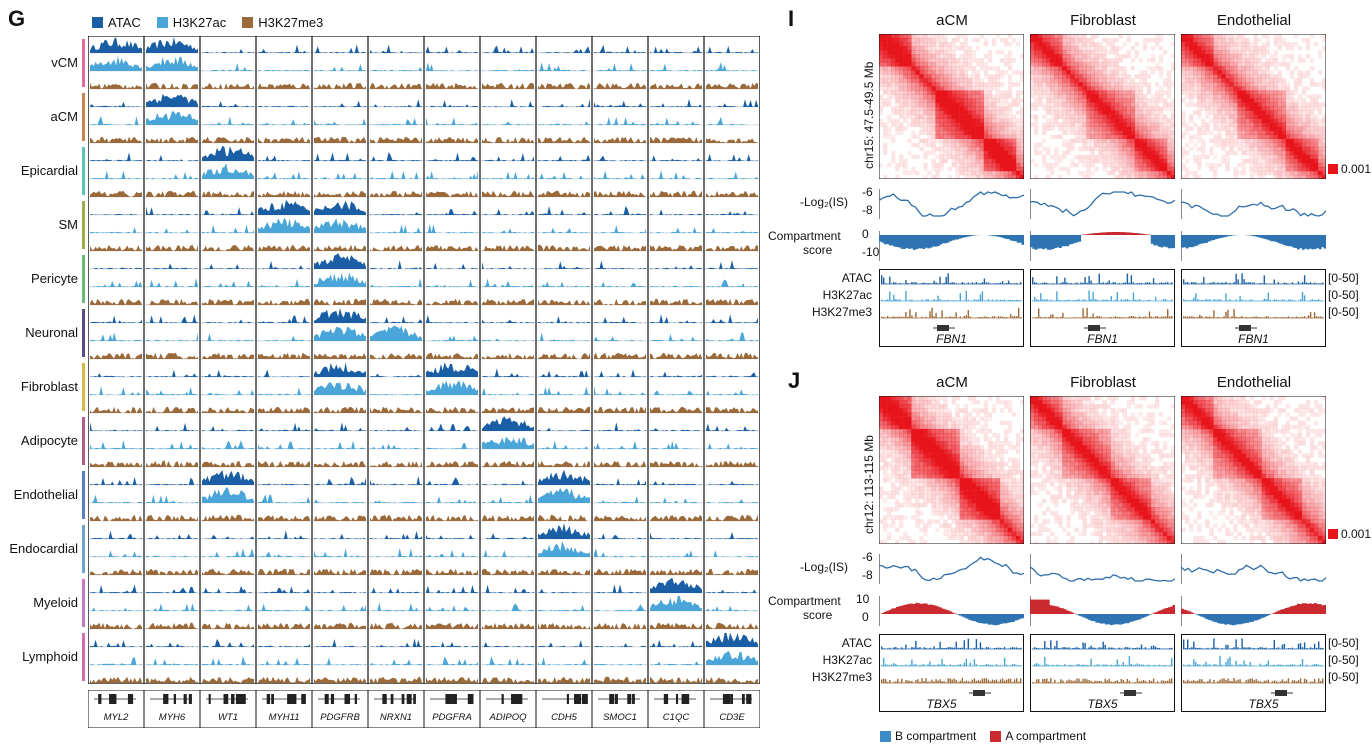  I want to click on gene-model, so click(1094, 328).